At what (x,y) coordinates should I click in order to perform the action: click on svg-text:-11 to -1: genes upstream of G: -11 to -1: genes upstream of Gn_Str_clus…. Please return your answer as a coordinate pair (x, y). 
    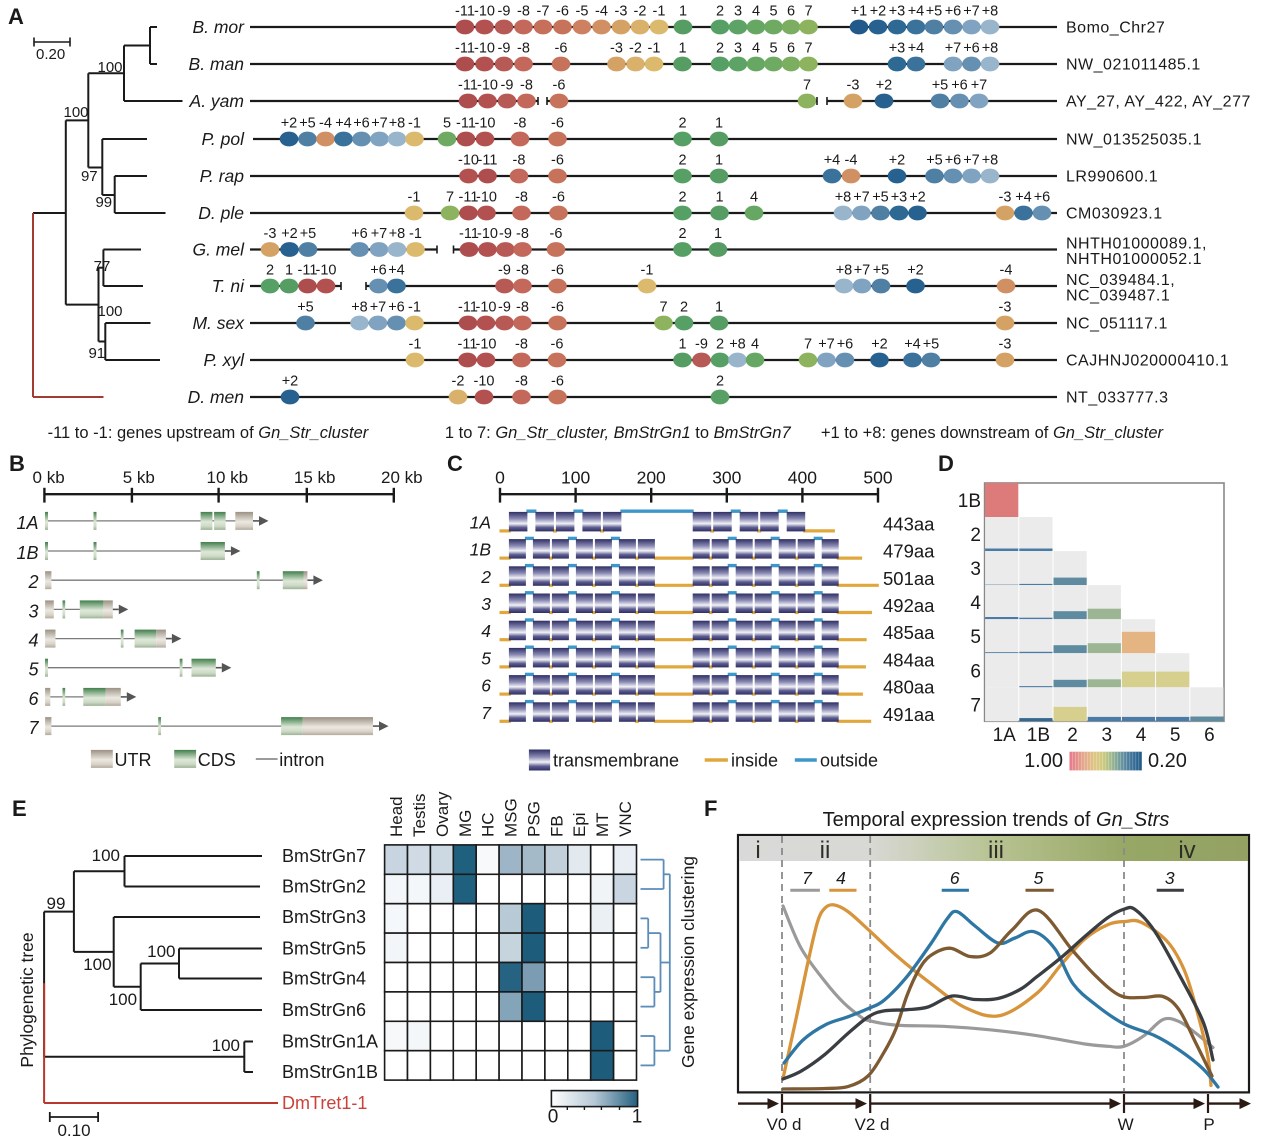
    Looking at the image, I should click on (209, 433).